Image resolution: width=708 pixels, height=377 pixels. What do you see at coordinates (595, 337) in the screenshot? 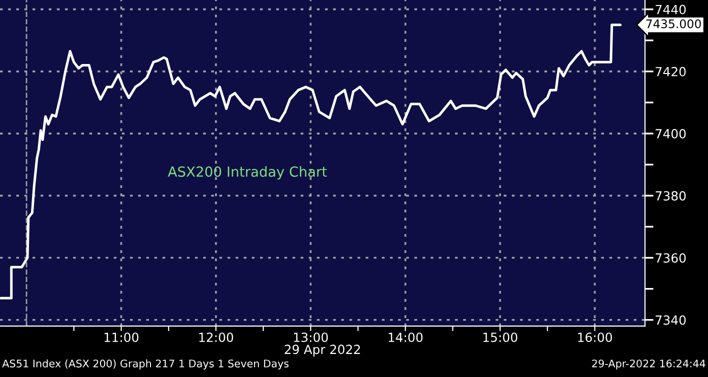
I see `x-tick-label: 16:00` at bounding box center [595, 337].